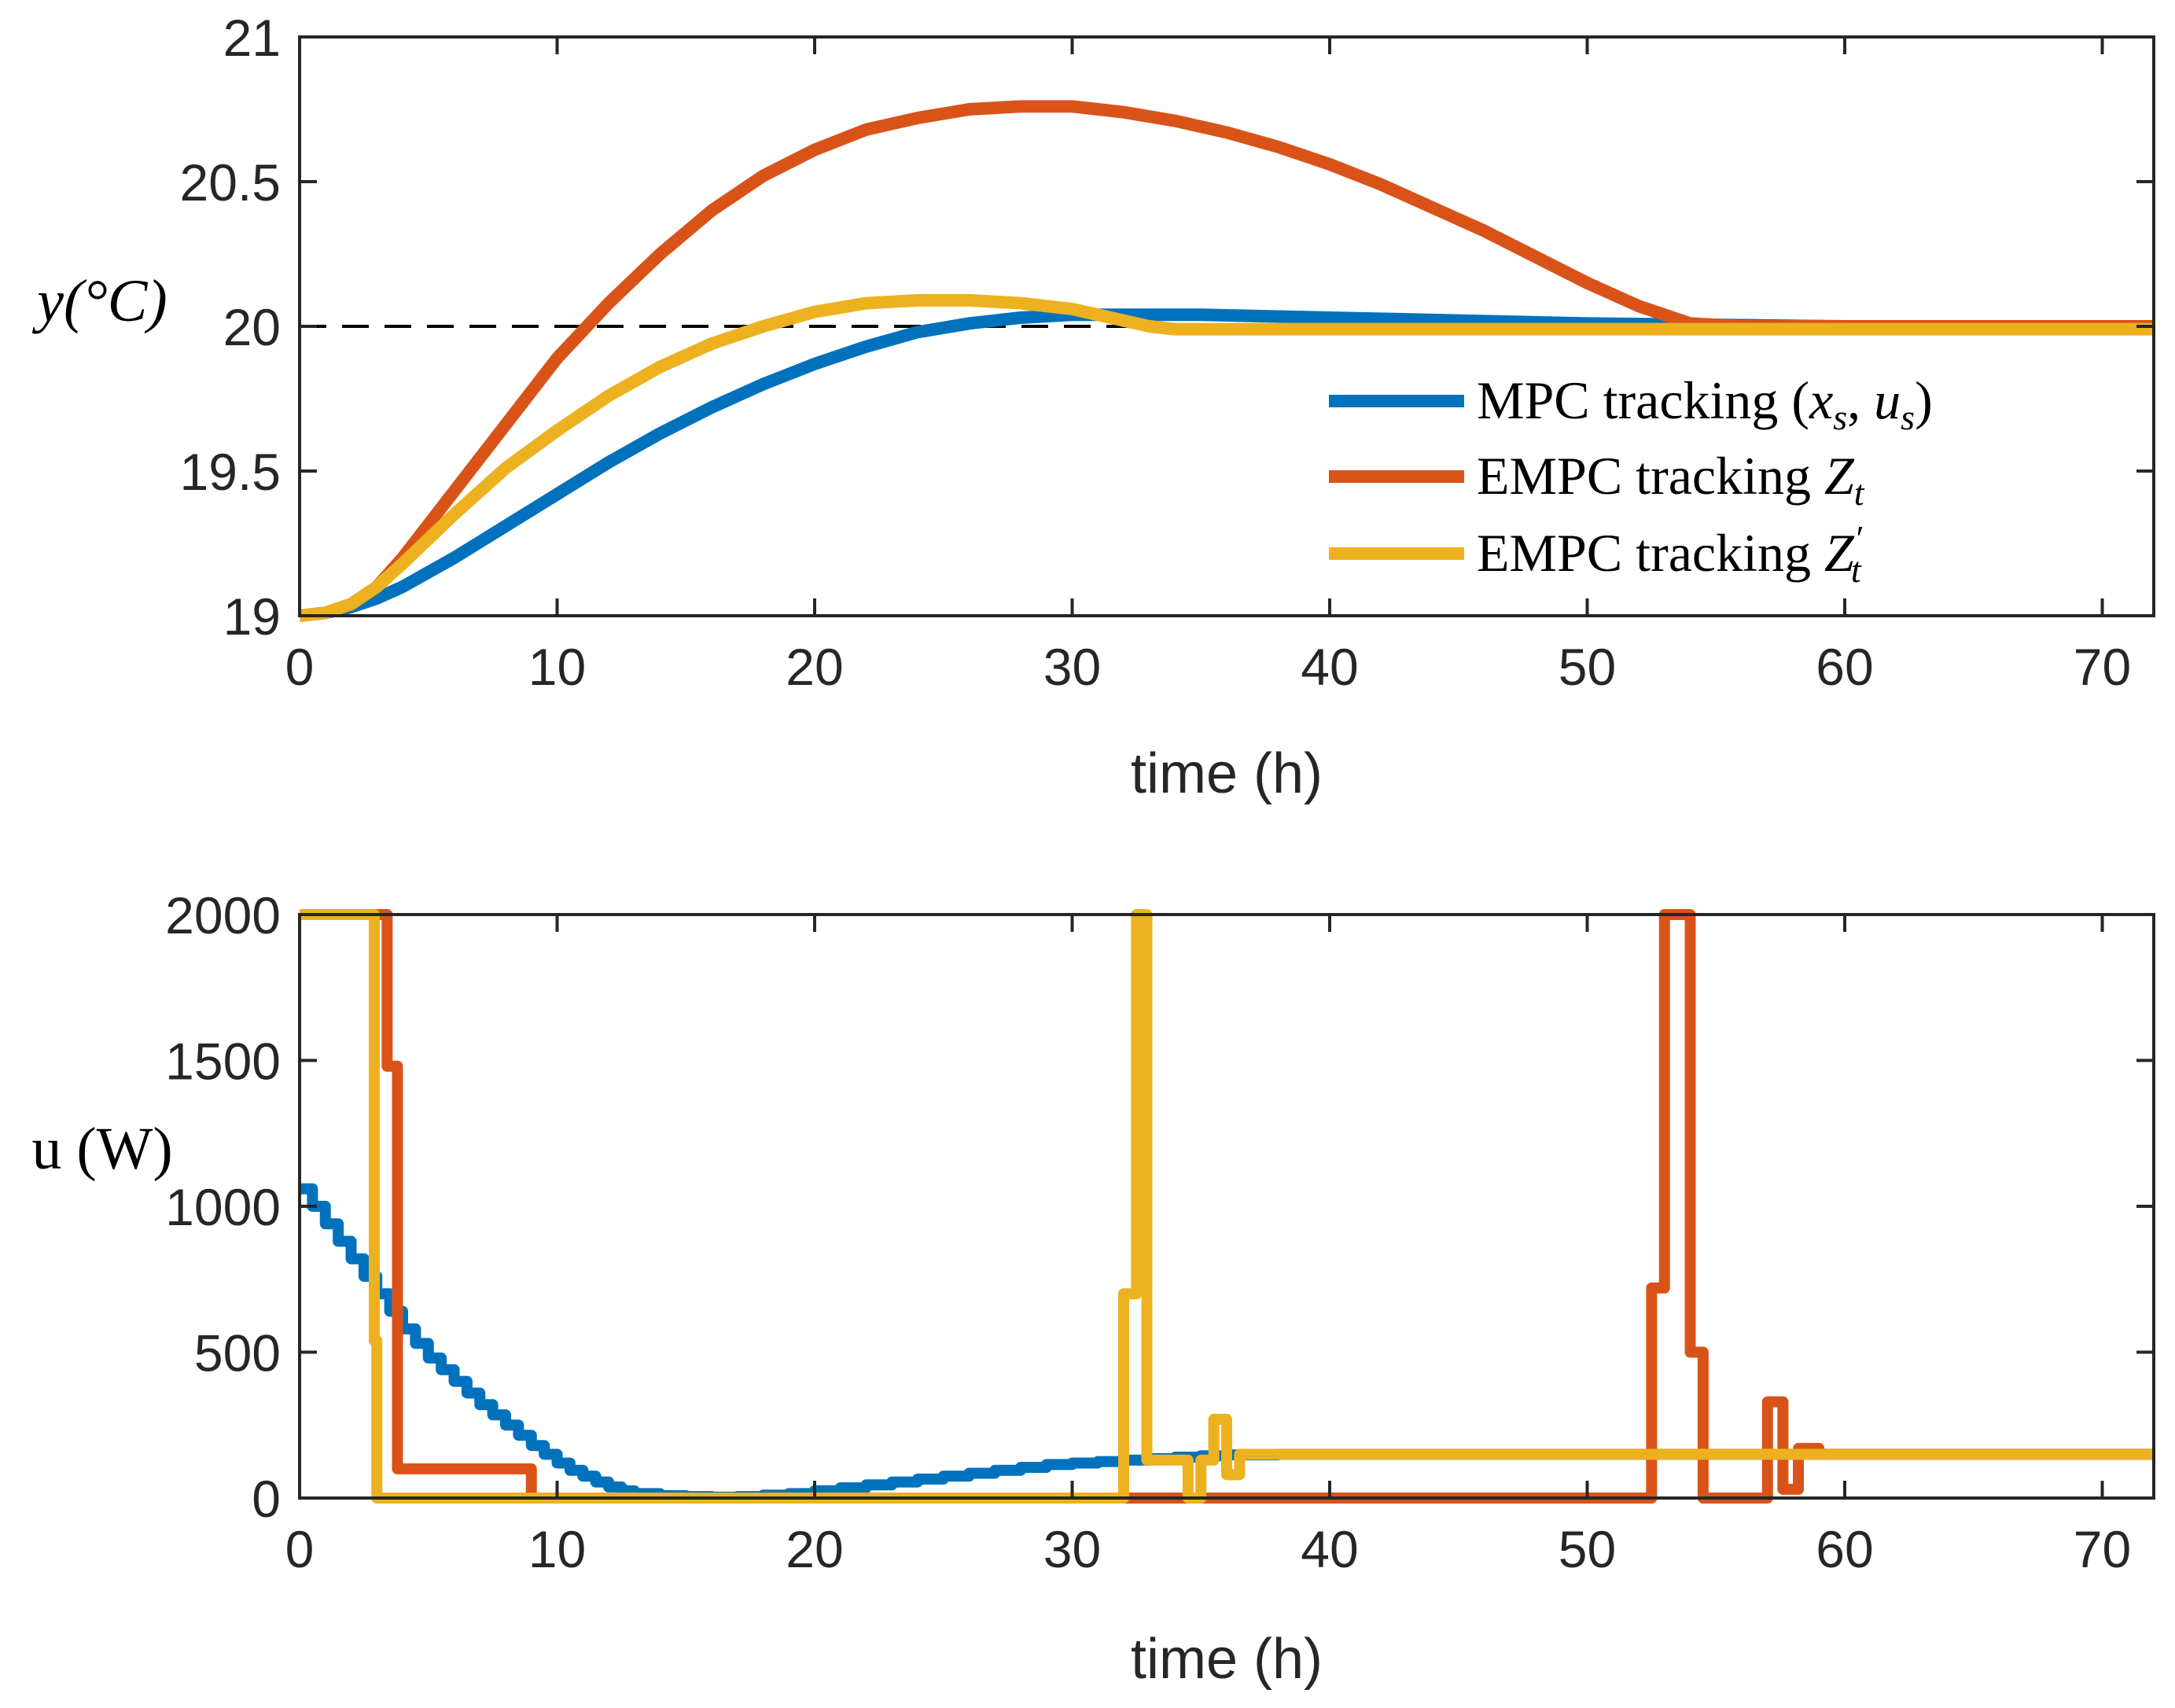 The height and width of the screenshot is (1708, 2175). What do you see at coordinates (231, 472) in the screenshot?
I see `y-tick-label: 19.5` at bounding box center [231, 472].